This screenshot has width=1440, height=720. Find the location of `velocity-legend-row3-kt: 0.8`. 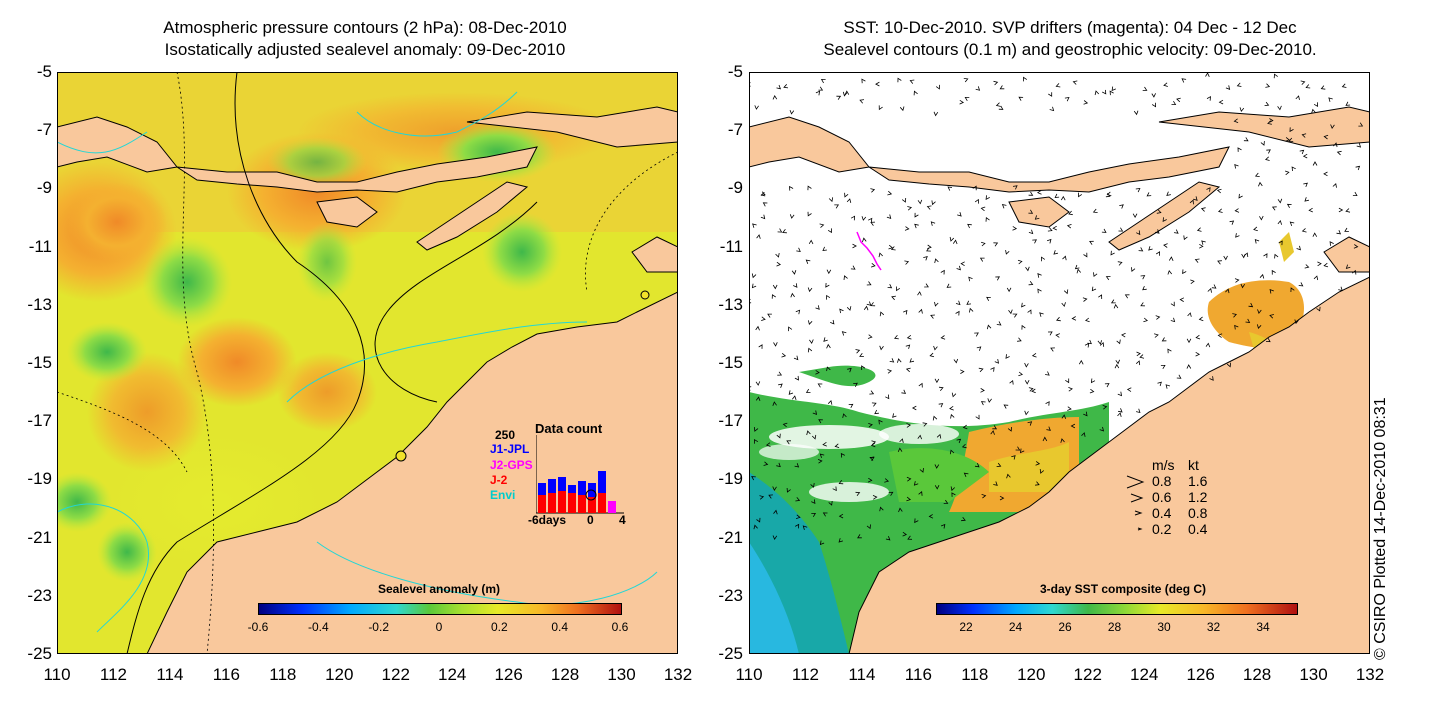

velocity-legend-row3-kt: 0.8 is located at coordinates (1198, 513).